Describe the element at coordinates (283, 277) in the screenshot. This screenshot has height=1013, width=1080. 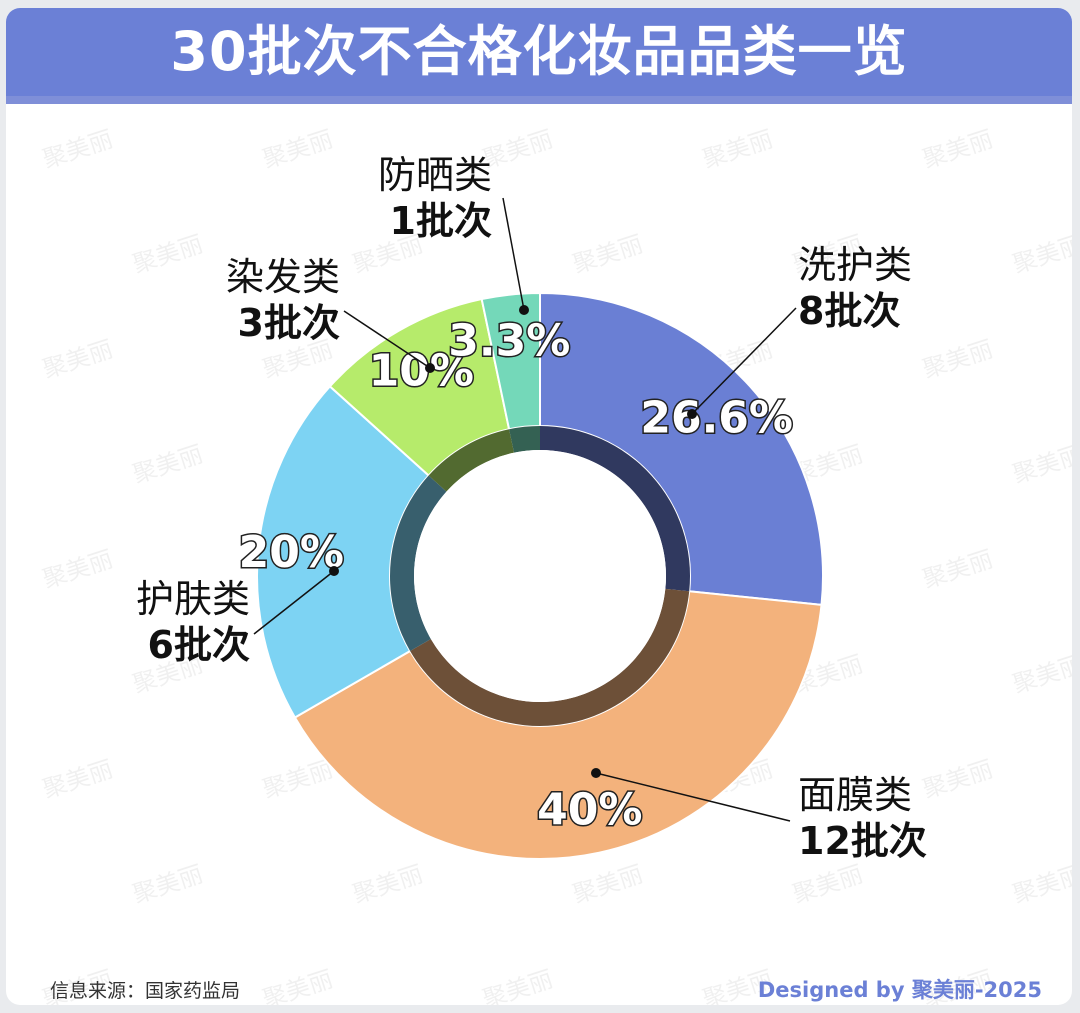
I see `slice-category-label: 染发类` at that location.